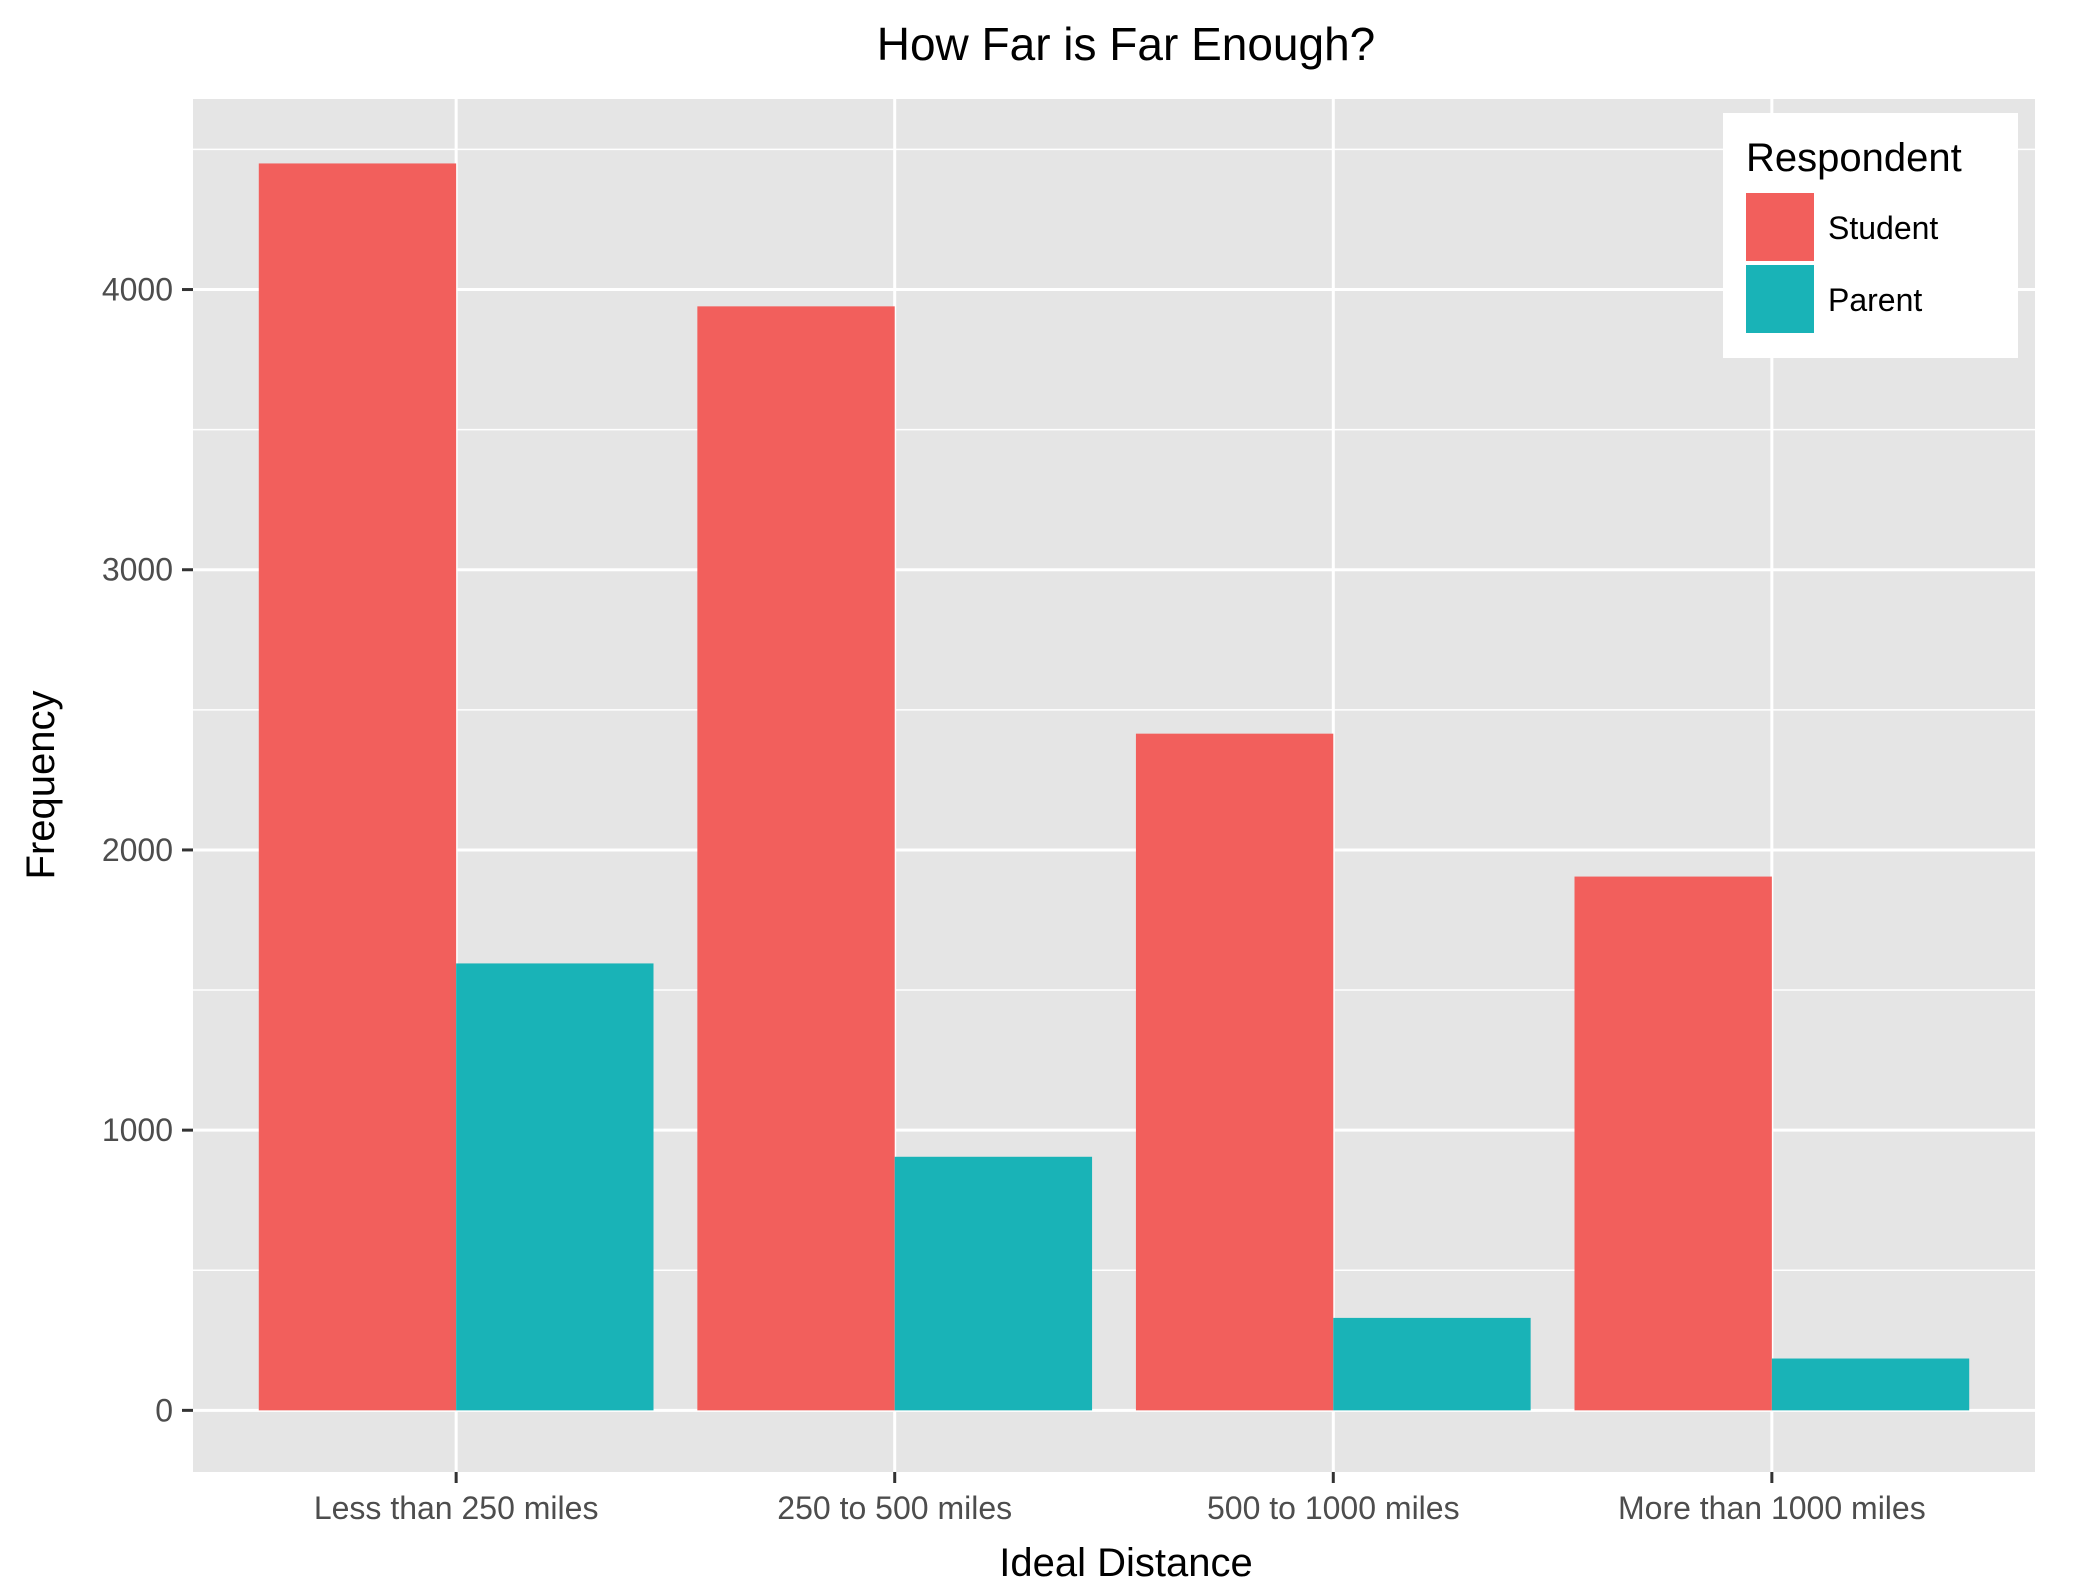 This screenshot has width=2075, height=1595. I want to click on legend-label-parent: Parent, so click(1875, 300).